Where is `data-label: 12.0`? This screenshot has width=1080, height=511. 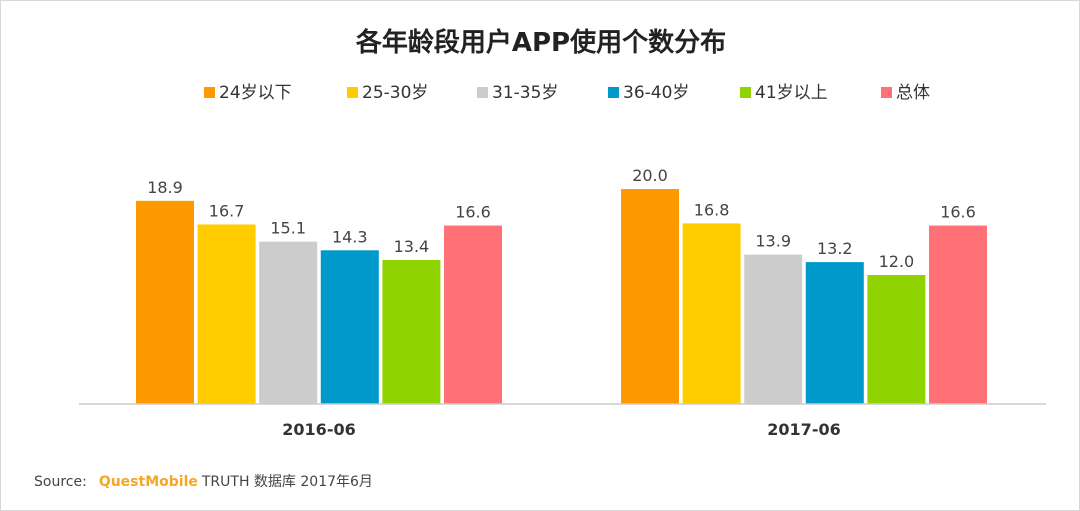 data-label: 12.0 is located at coordinates (897, 261).